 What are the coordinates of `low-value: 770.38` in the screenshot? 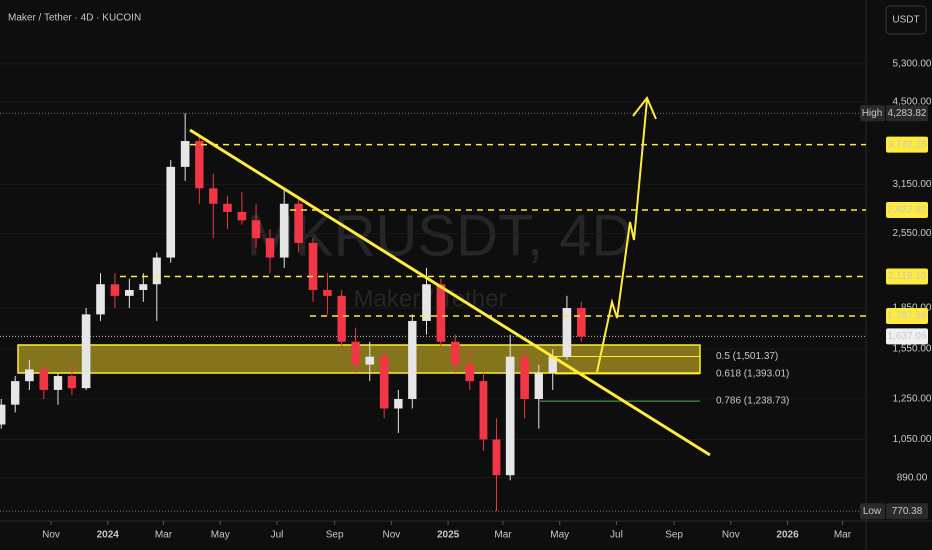 It's located at (907, 511).